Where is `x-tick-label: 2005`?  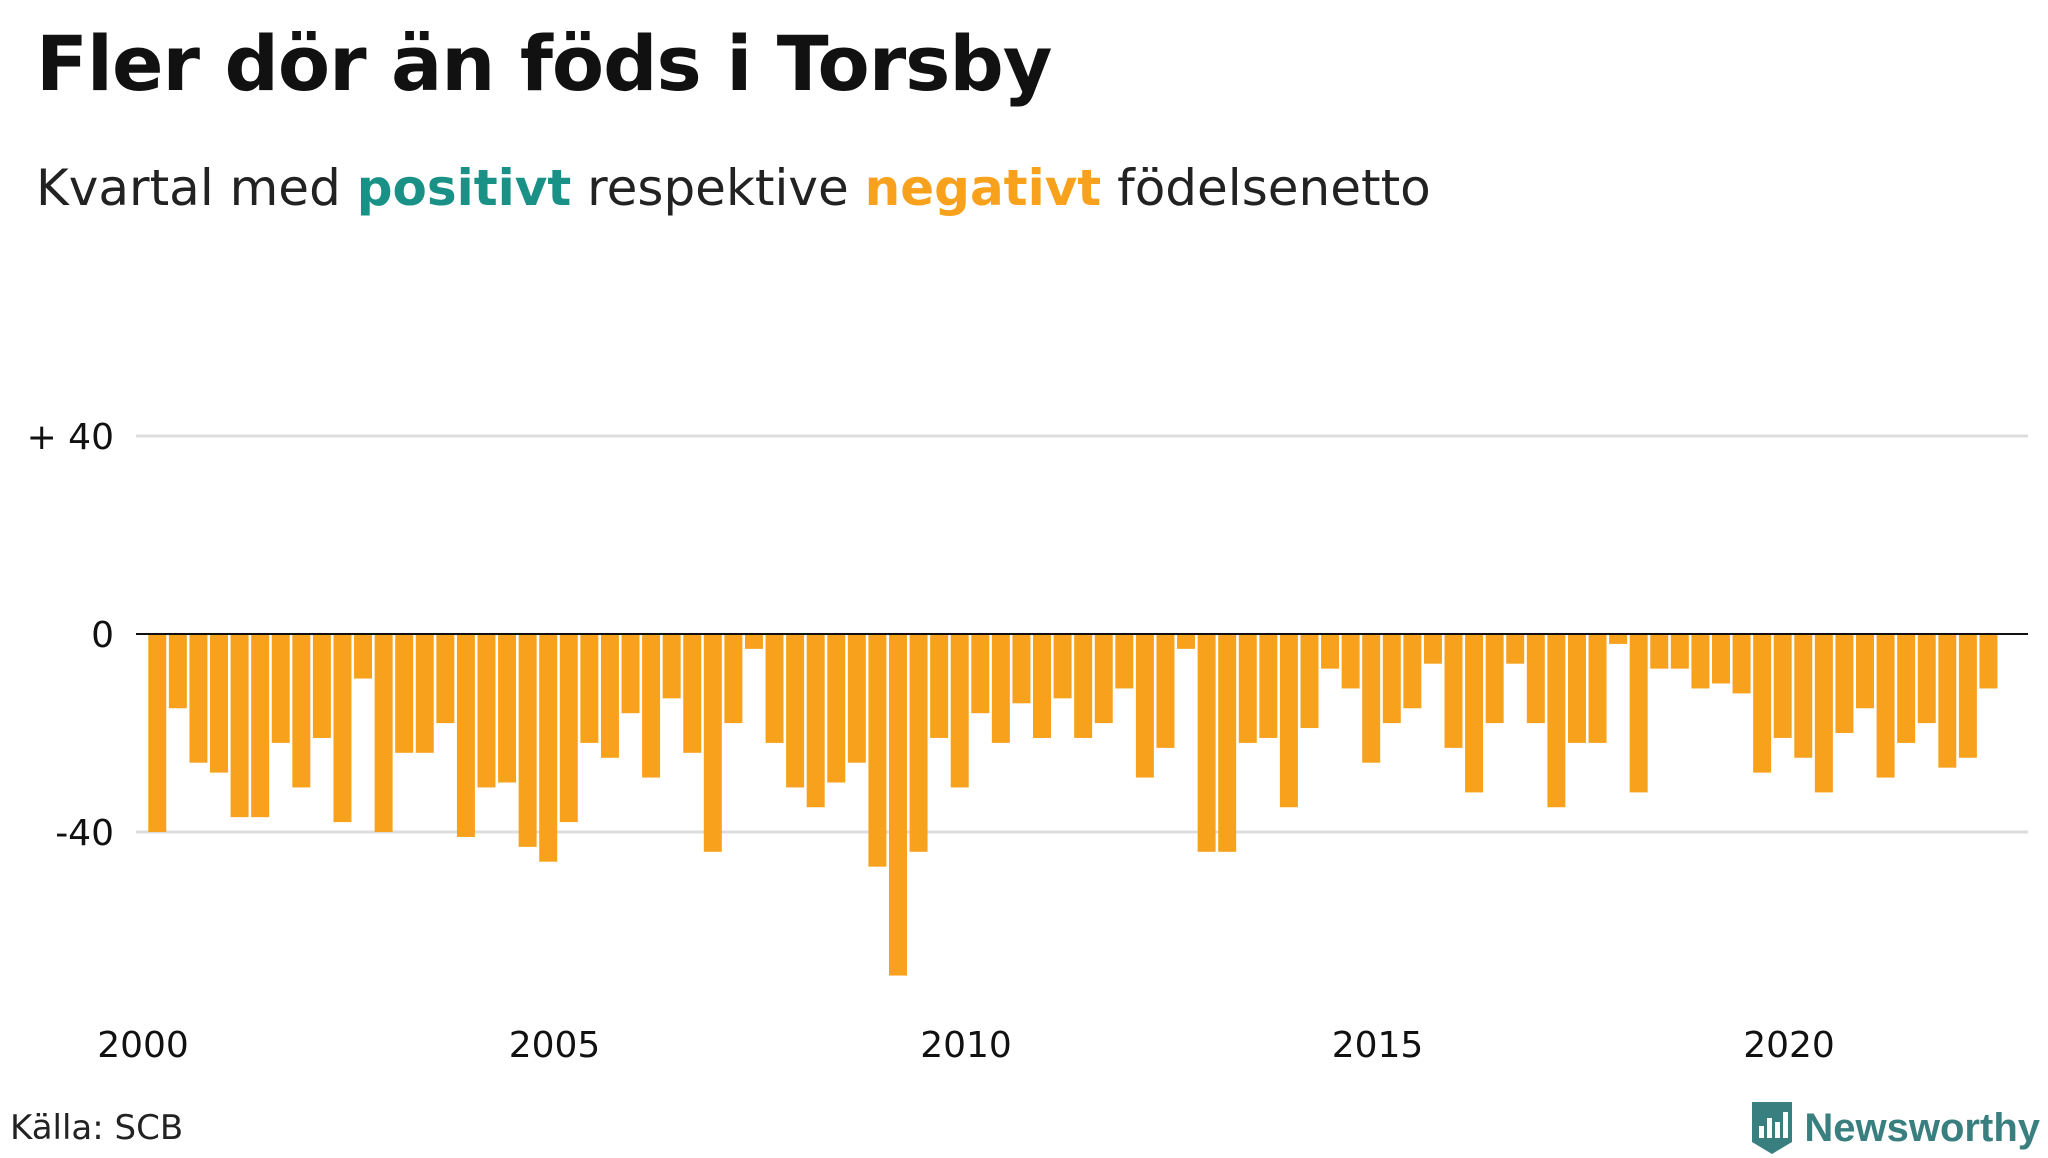 x-tick-label: 2005 is located at coordinates (555, 1045).